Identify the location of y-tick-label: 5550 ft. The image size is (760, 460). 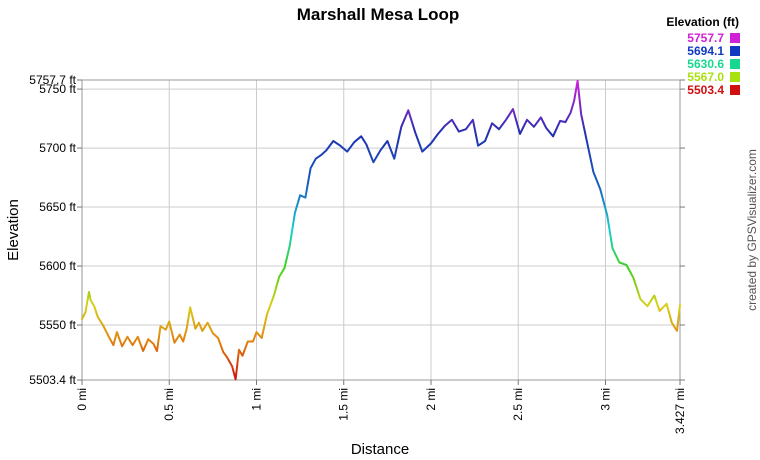
(57, 325).